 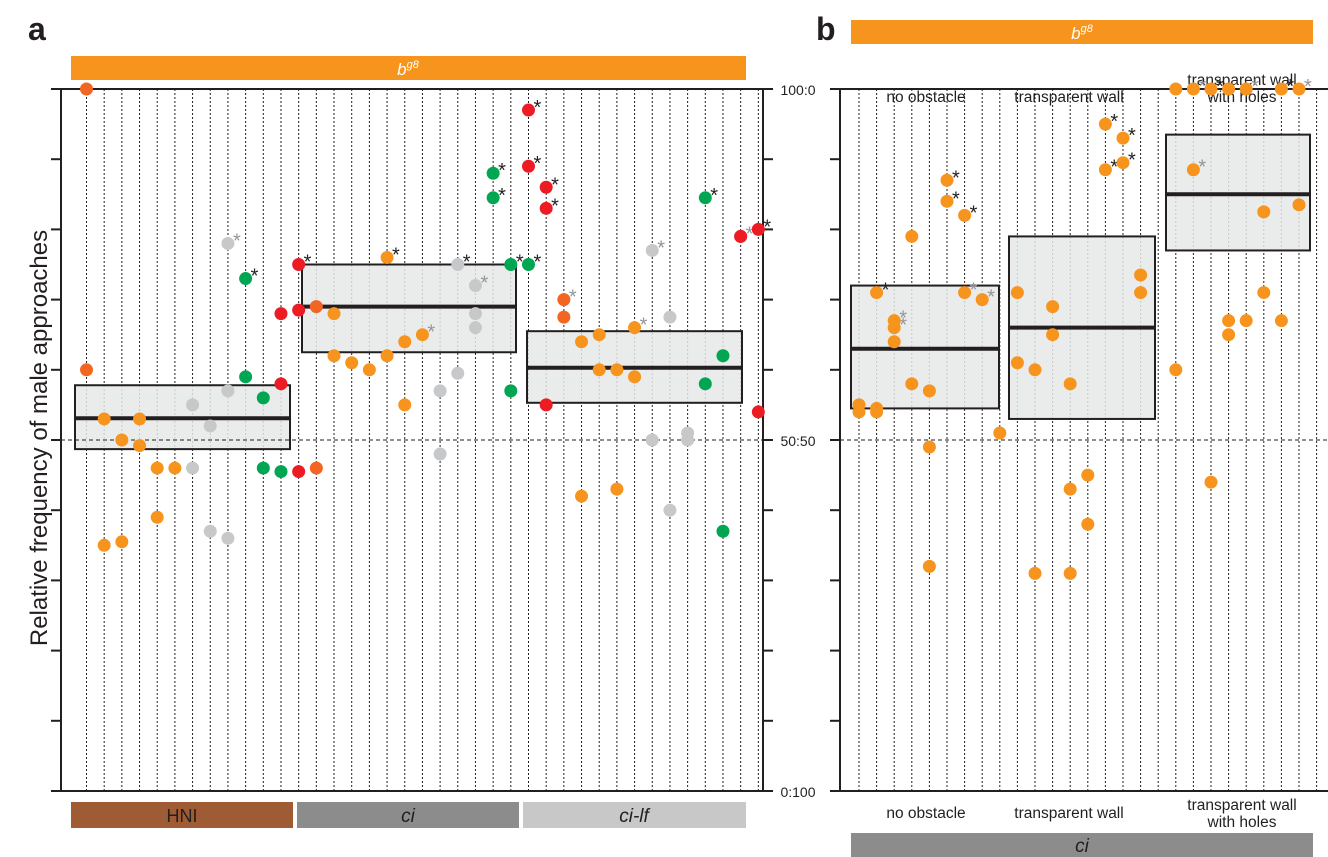 I want to click on group-bar-hni, so click(x=182, y=815).